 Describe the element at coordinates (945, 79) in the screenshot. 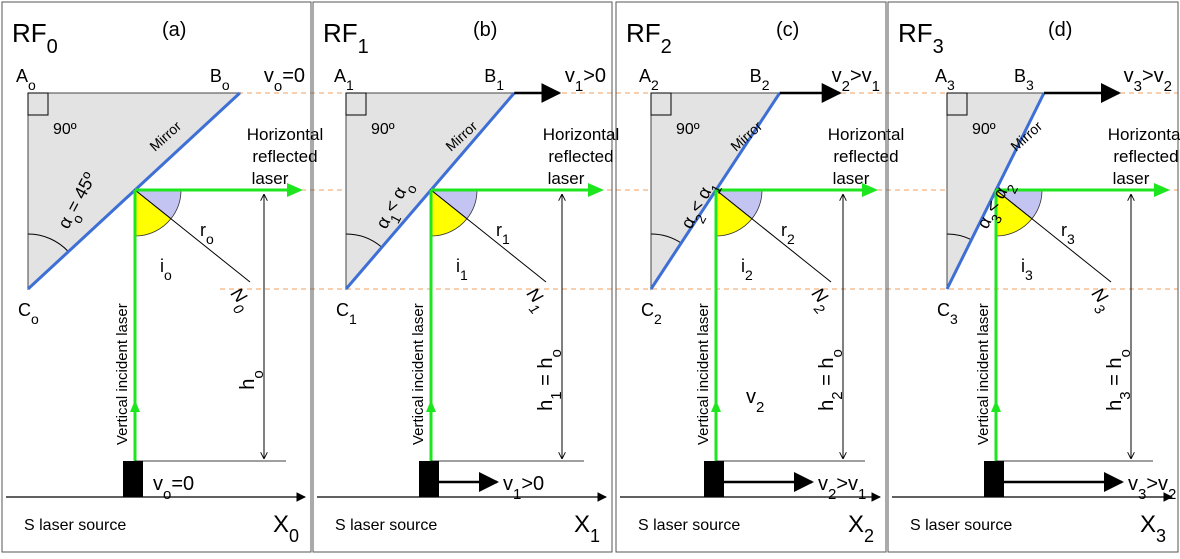

I see `vertex-a-label: A3` at that location.